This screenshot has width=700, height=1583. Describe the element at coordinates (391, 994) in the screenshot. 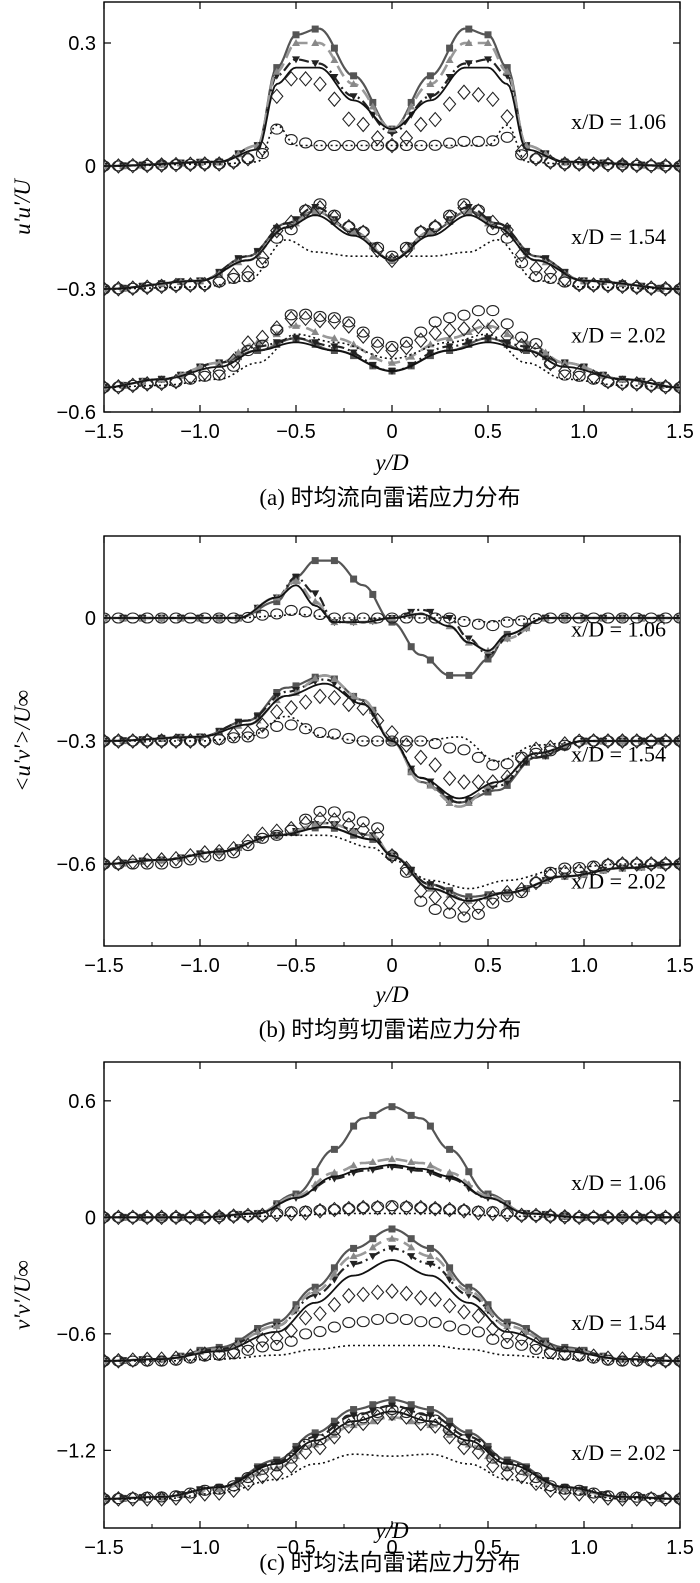

I see `x-axis-label: y/D` at that location.